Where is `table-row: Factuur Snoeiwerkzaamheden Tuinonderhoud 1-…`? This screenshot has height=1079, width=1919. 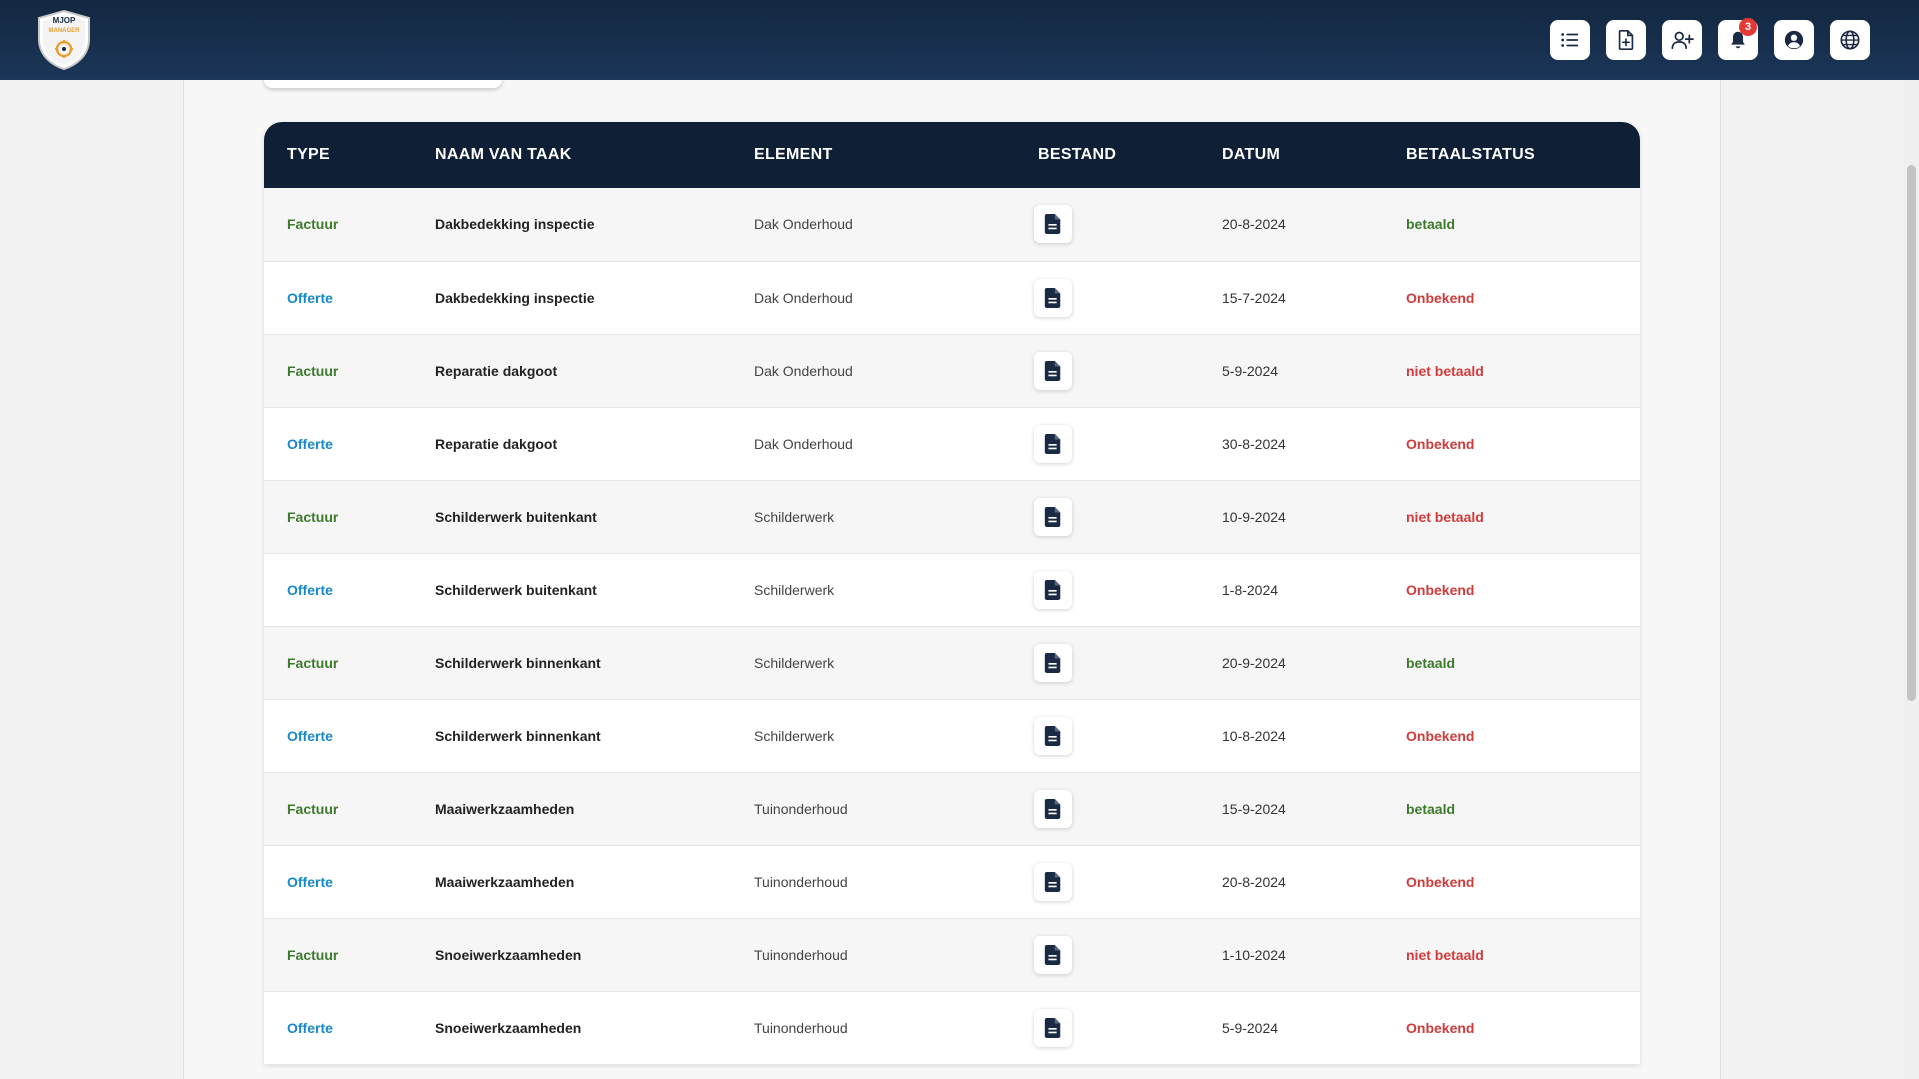
table-row: Factuur Snoeiwerkzaamheden Tuinonderhoud 1-… is located at coordinates (952, 954).